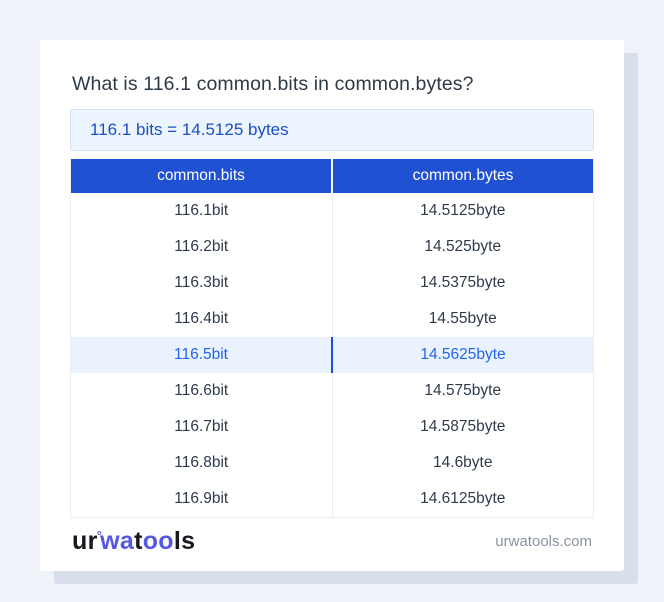  What do you see at coordinates (158, 541) in the screenshot?
I see `logo-text-blue-2: oo` at bounding box center [158, 541].